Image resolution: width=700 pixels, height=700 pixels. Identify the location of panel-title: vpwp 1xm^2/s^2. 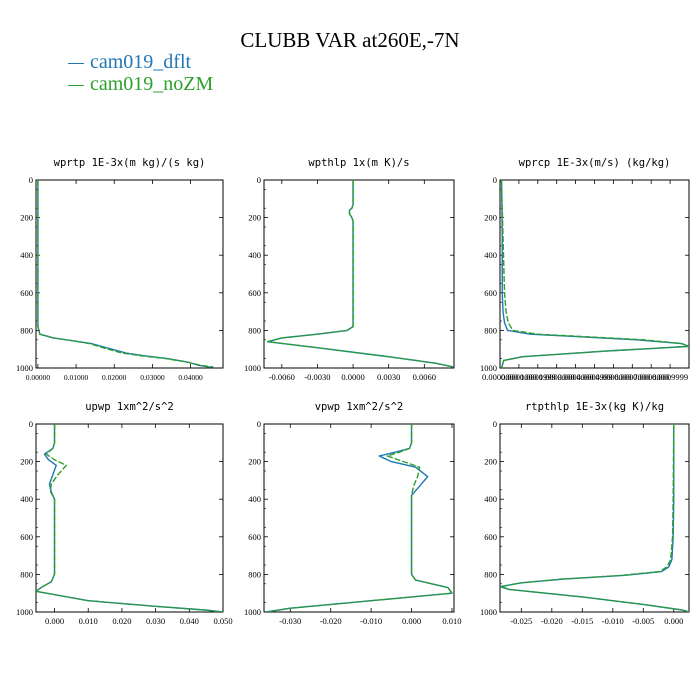
(359, 407).